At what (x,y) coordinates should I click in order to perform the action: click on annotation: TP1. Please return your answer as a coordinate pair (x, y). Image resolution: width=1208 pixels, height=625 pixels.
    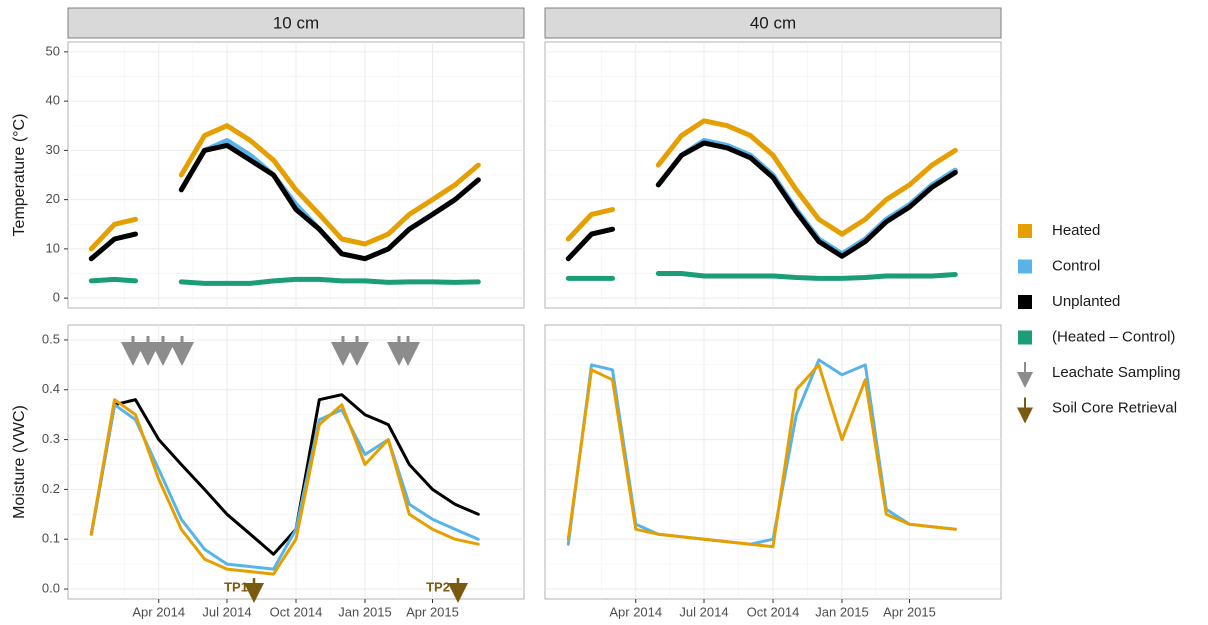
    Looking at the image, I should click on (236, 586).